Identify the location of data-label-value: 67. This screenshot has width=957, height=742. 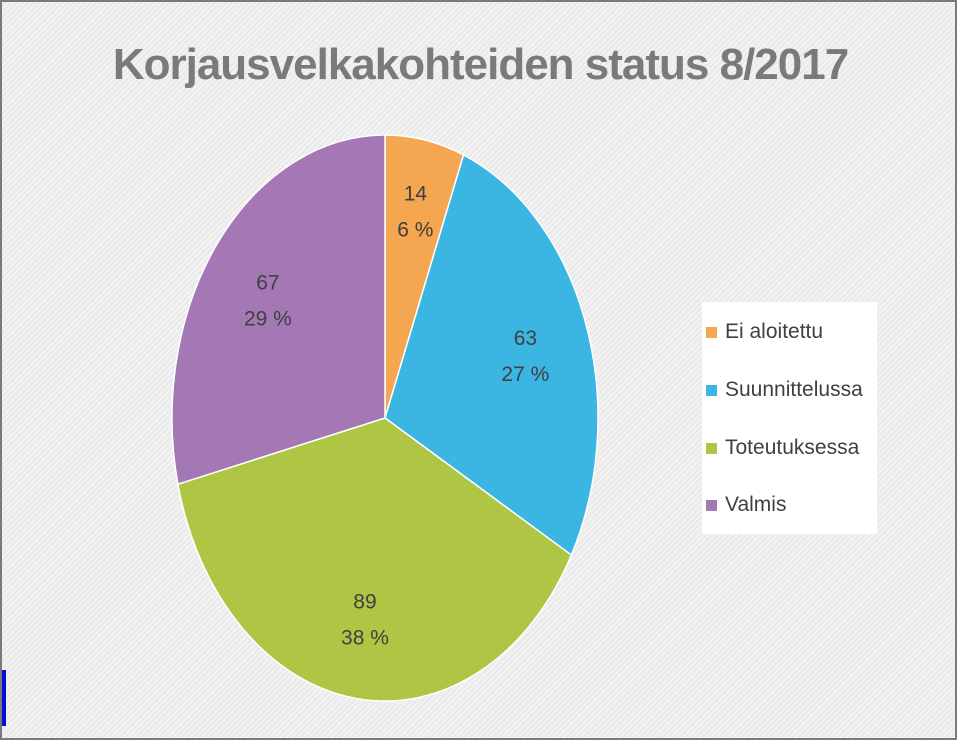
(267, 282).